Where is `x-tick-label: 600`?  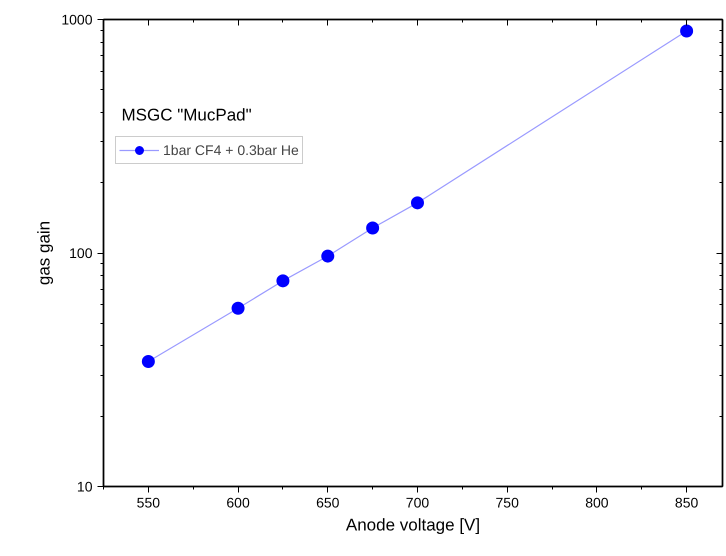 x-tick-label: 600 is located at coordinates (238, 502).